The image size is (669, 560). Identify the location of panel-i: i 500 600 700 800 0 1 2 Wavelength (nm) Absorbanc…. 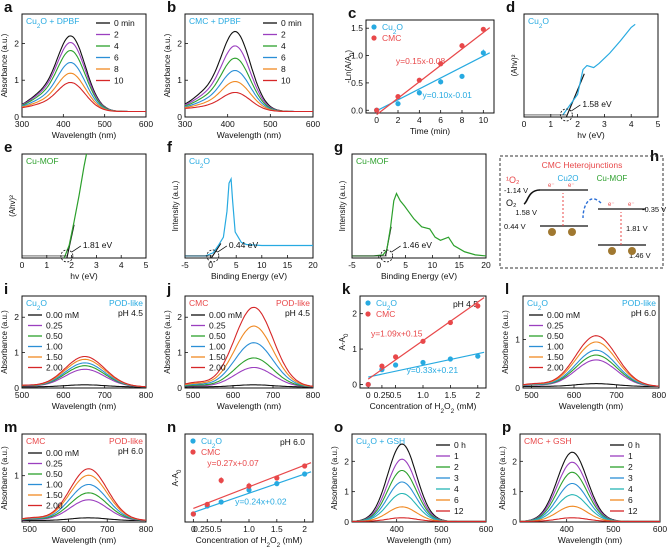
(76, 346).